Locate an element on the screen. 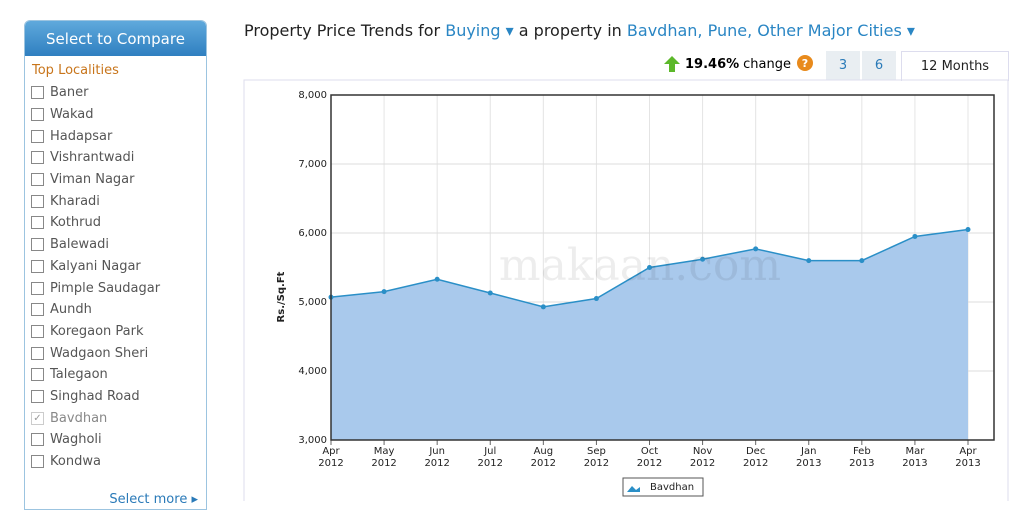  select-more: Select more ▸ is located at coordinates (153, 499).